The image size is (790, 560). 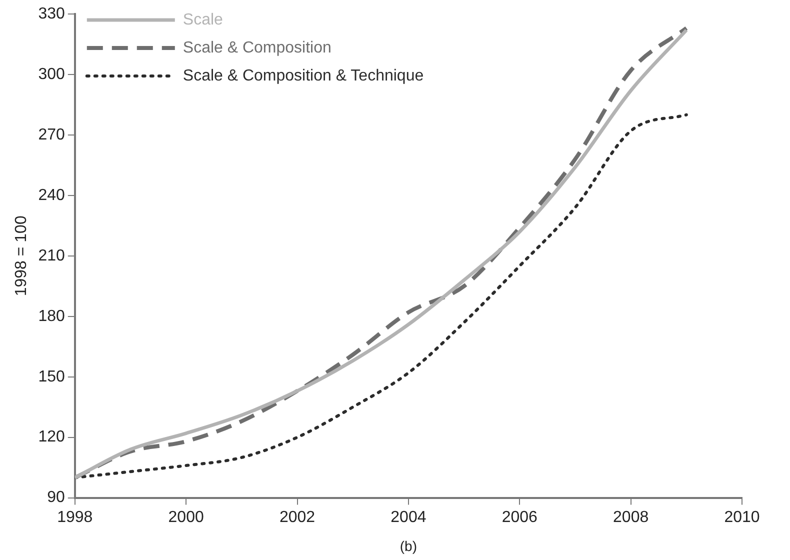 What do you see at coordinates (51, 316) in the screenshot?
I see `y-tick-label: 180` at bounding box center [51, 316].